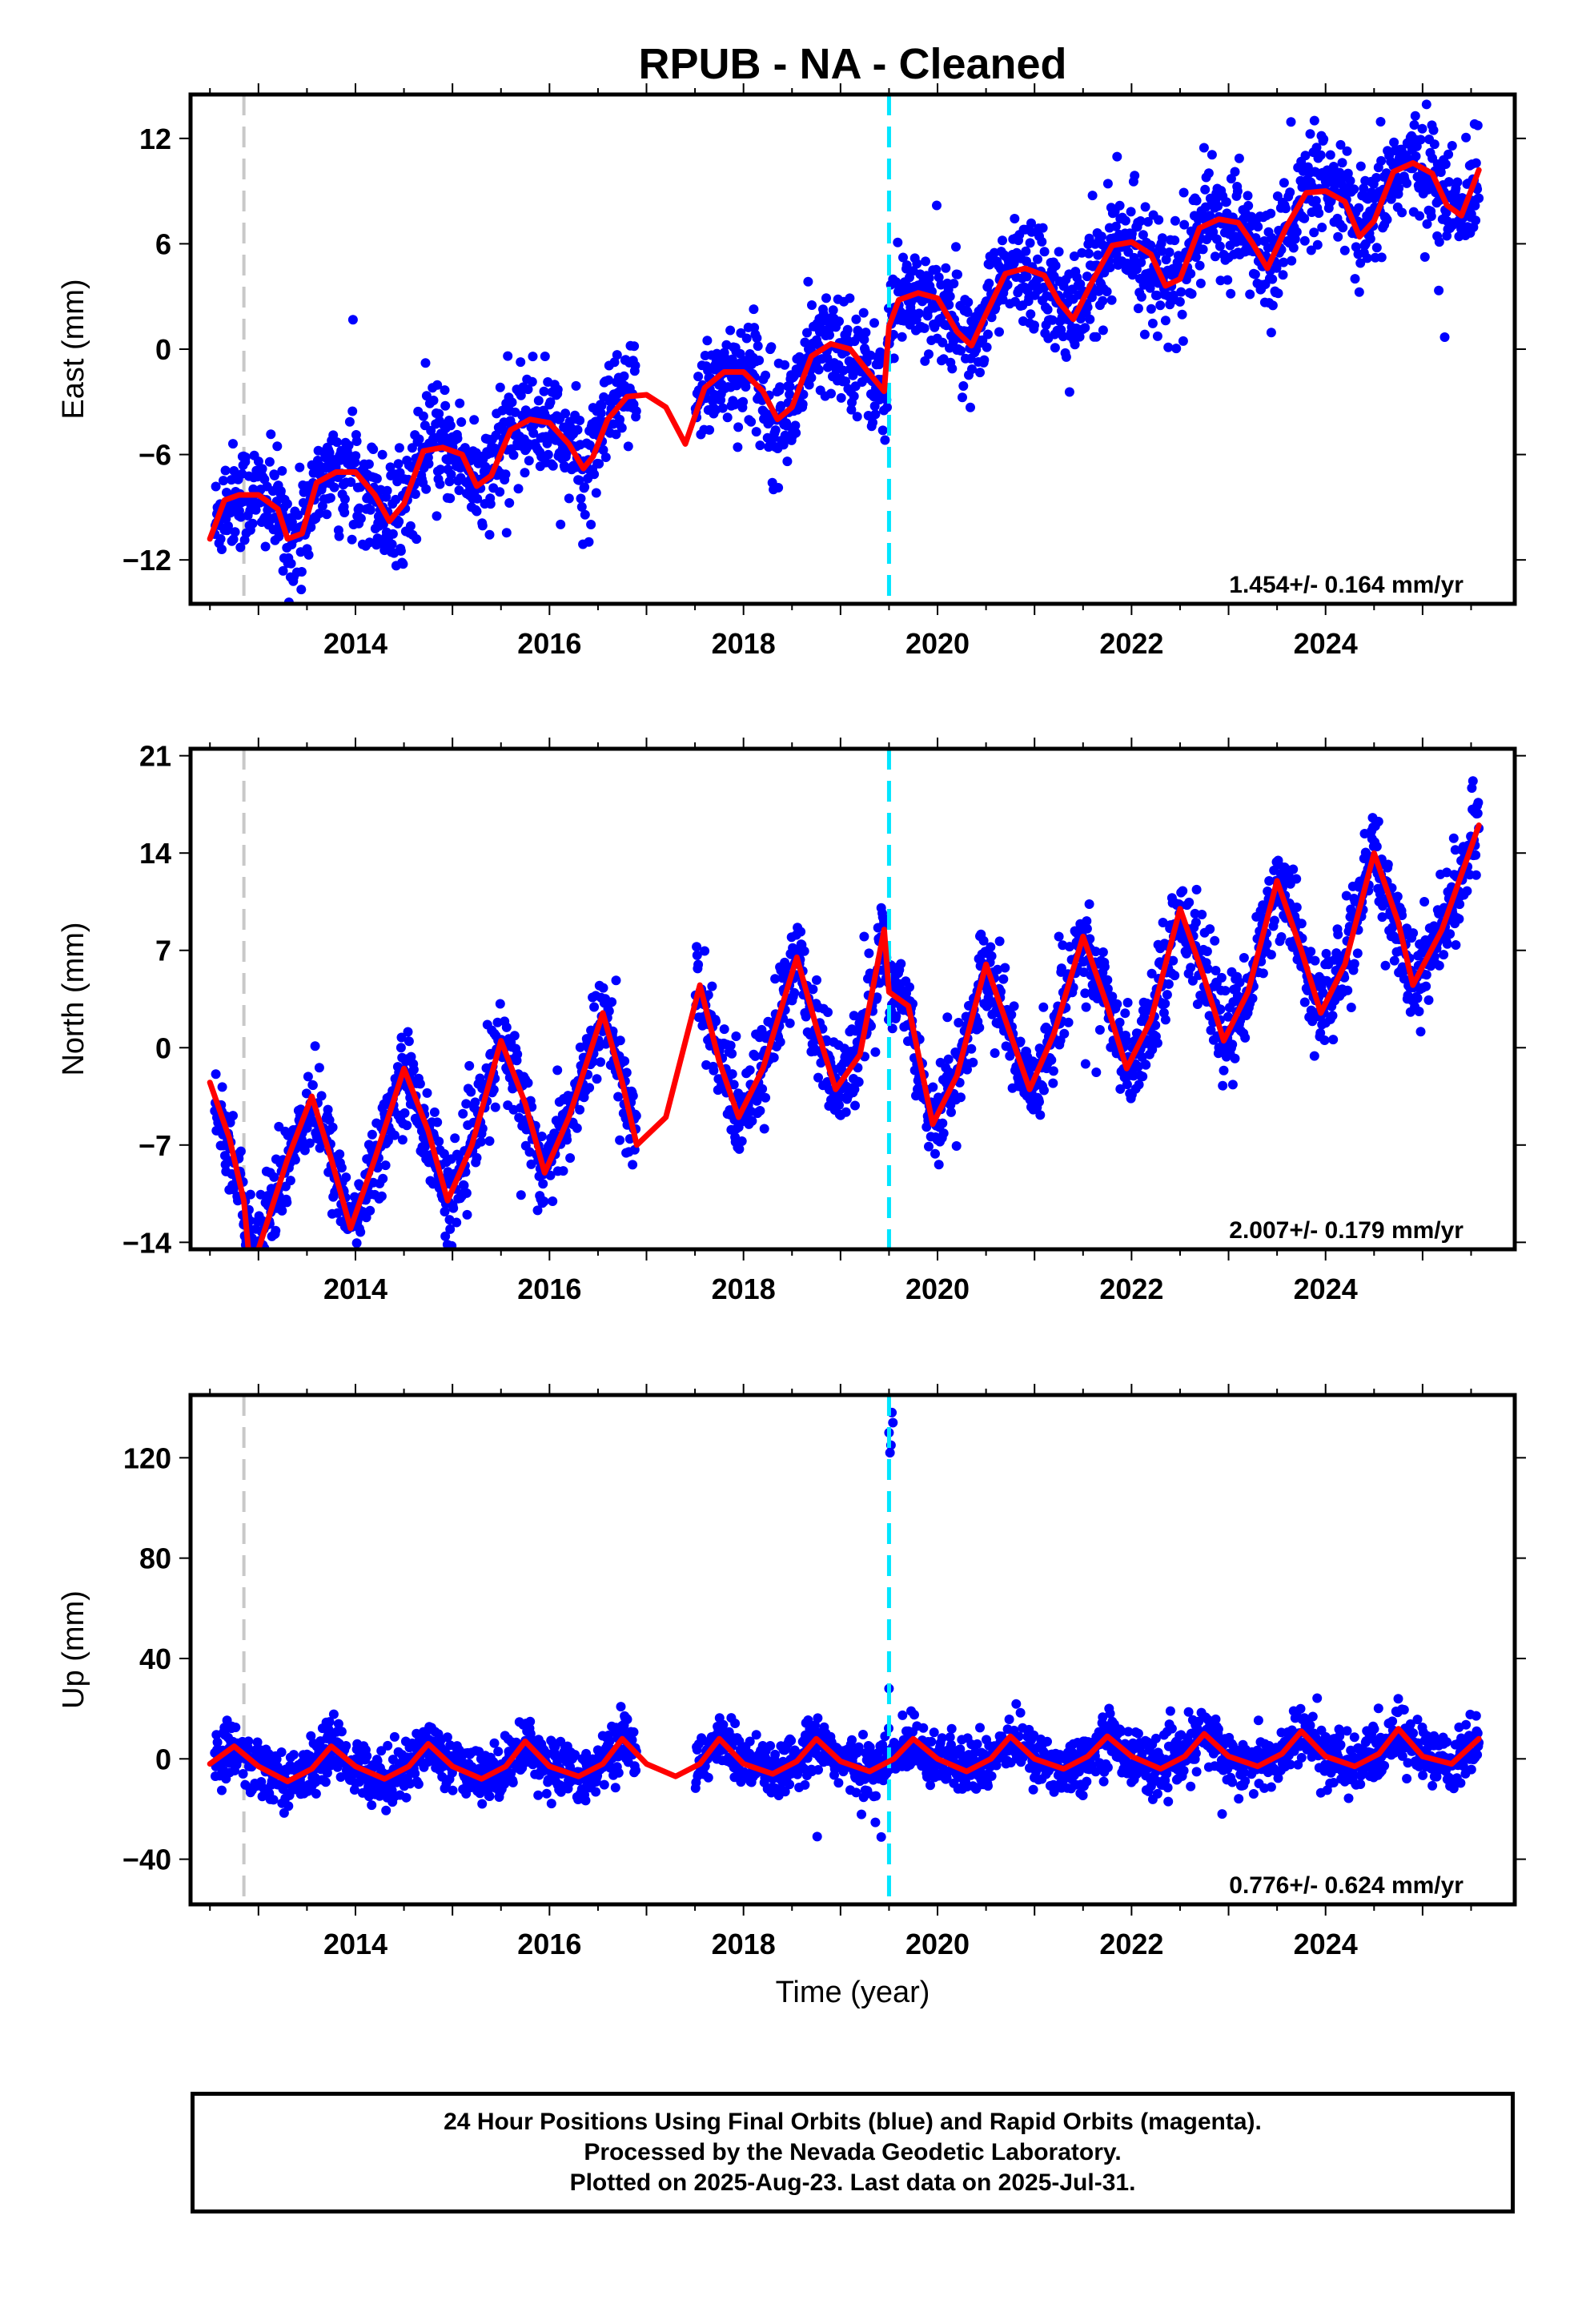 The height and width of the screenshot is (2324, 1582). I want to click on x-tick-label: 2020, so click(937, 644).